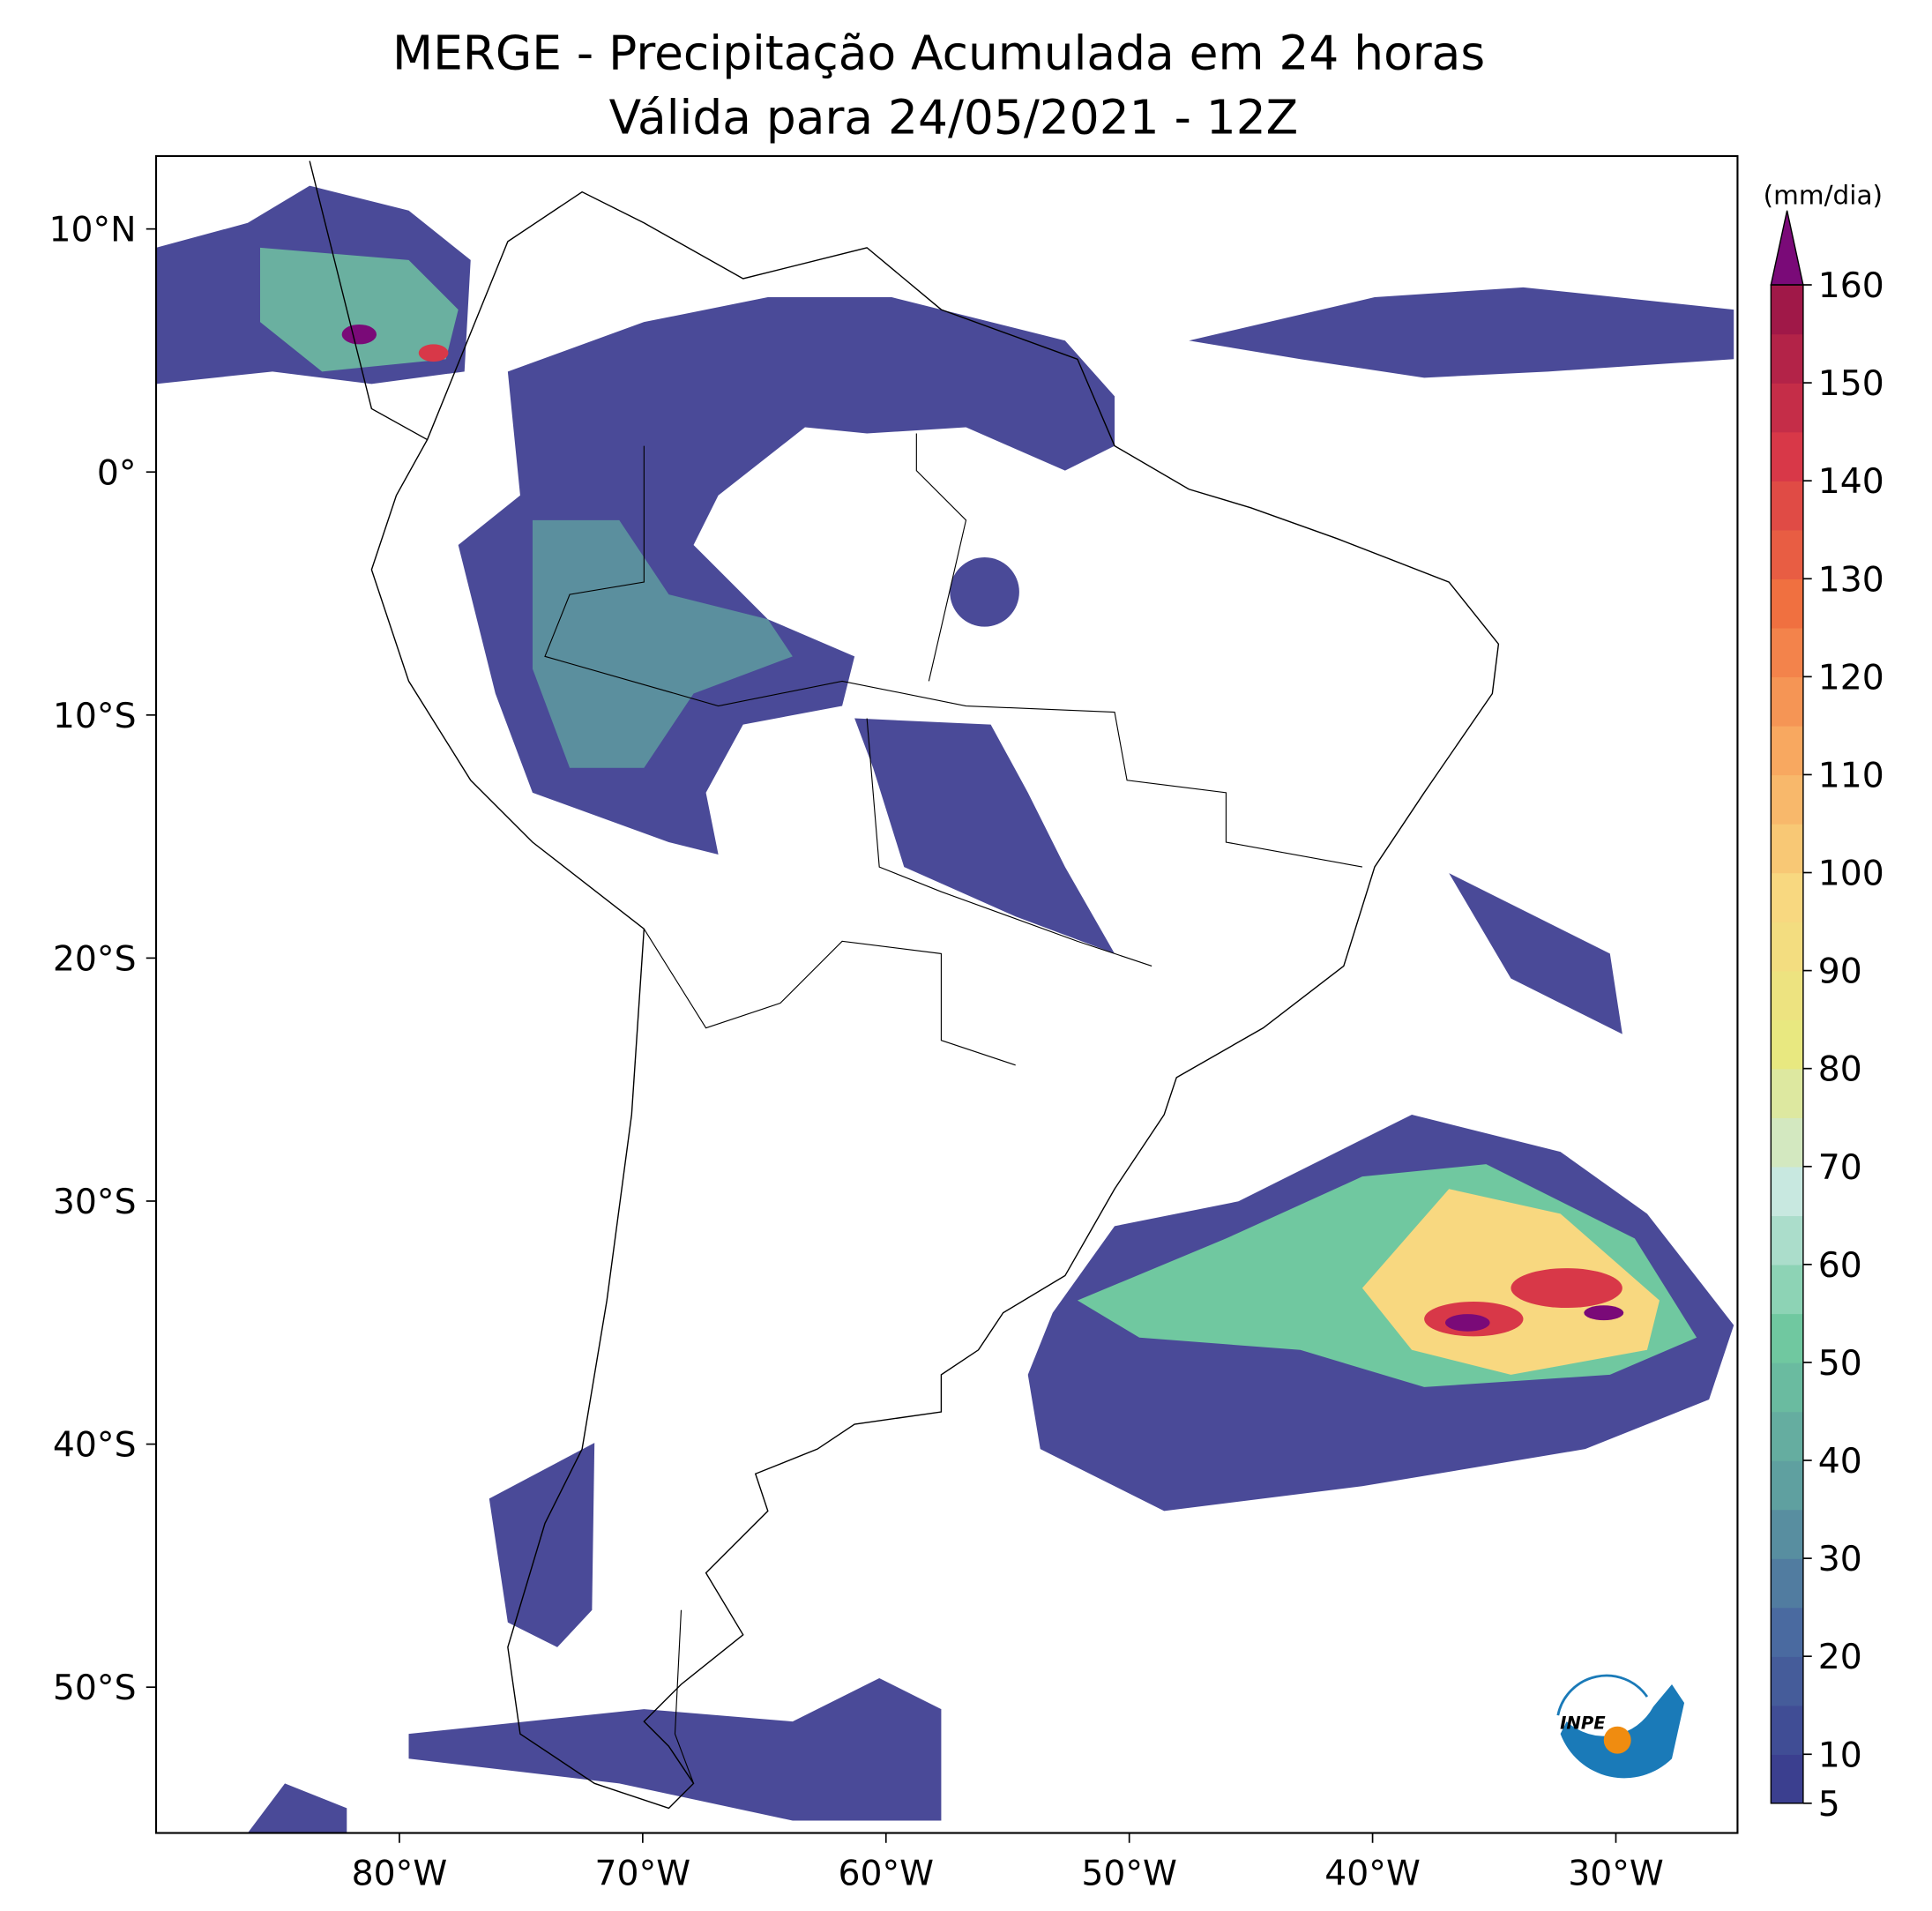 This screenshot has width=1932, height=1911. Describe the element at coordinates (1851, 482) in the screenshot. I see `colorbar-tick-label: 140` at that location.